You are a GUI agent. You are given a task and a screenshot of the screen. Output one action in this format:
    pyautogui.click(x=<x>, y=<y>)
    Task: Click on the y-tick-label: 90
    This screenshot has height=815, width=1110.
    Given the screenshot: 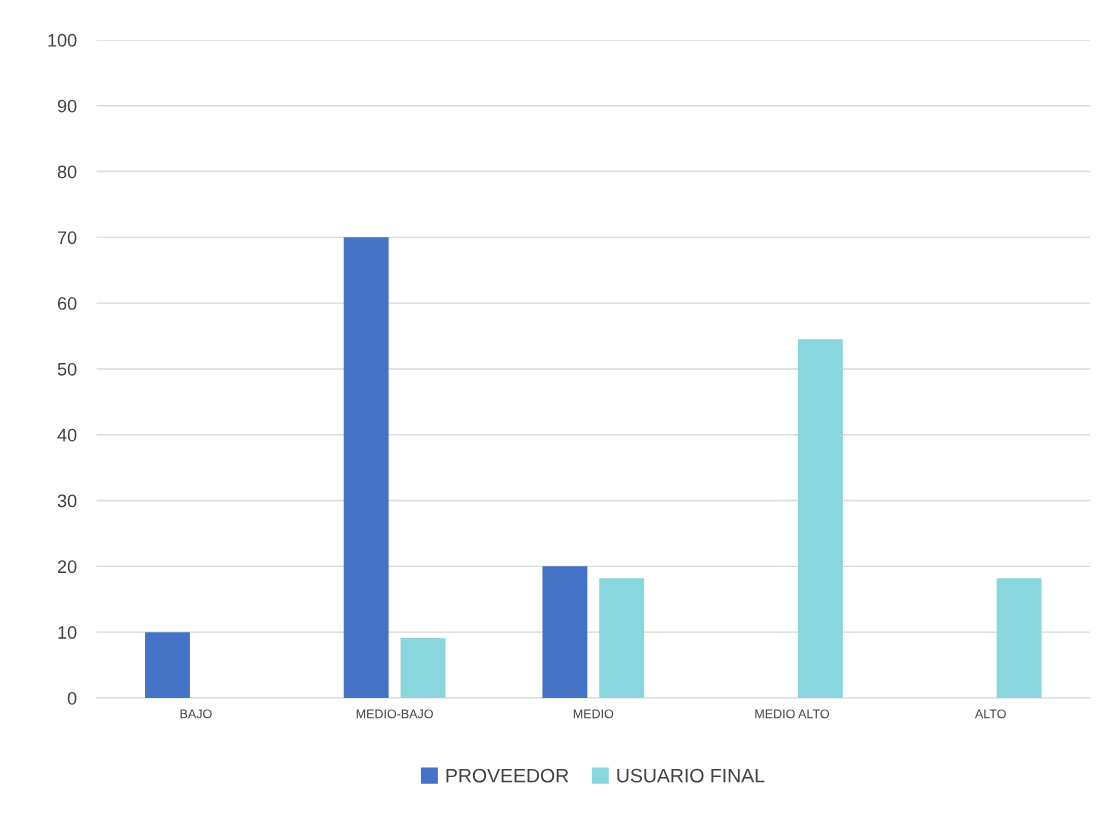 What is the action you would take?
    pyautogui.click(x=67, y=106)
    